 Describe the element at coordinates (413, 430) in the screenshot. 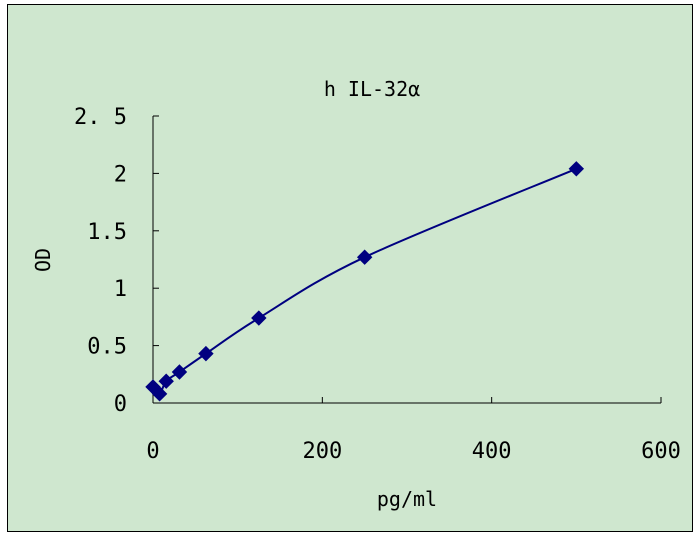

I see `x-axis-ticks: 0 200 400 600` at that location.